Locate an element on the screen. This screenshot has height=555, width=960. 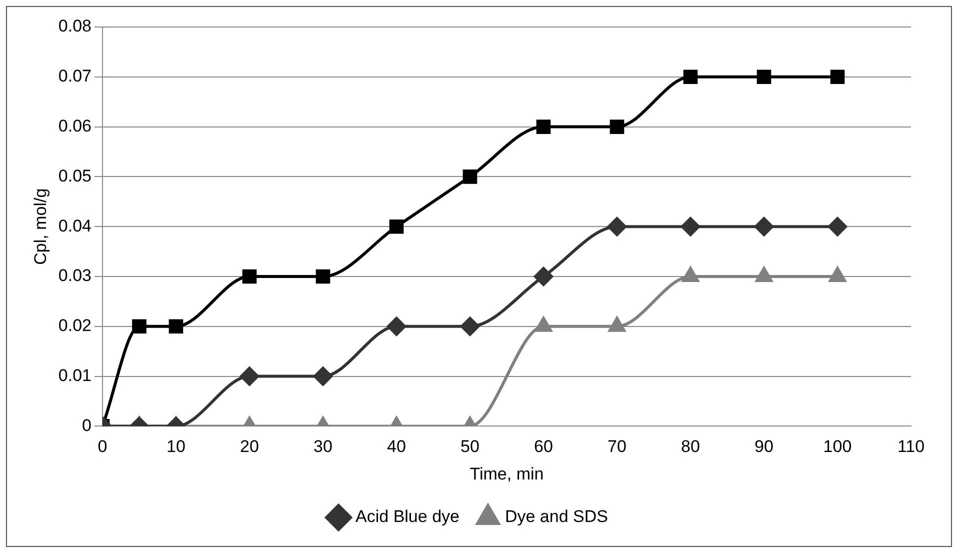
x-tick-label: 70 is located at coordinates (617, 446).